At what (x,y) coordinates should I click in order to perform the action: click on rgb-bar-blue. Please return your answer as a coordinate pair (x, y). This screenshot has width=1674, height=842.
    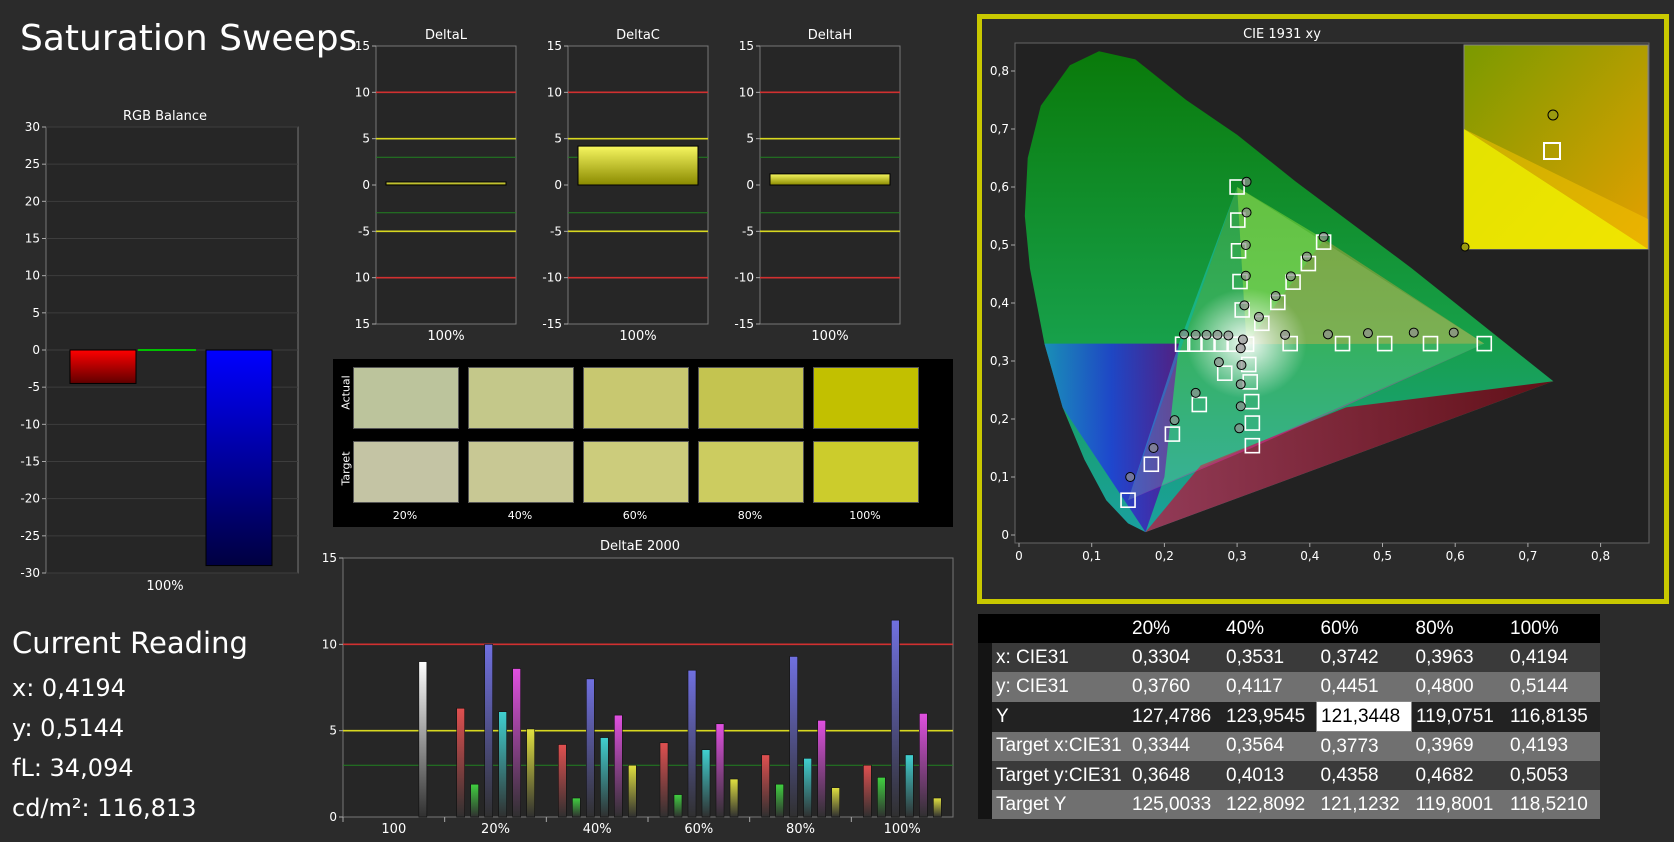
    Looking at the image, I should click on (239, 458).